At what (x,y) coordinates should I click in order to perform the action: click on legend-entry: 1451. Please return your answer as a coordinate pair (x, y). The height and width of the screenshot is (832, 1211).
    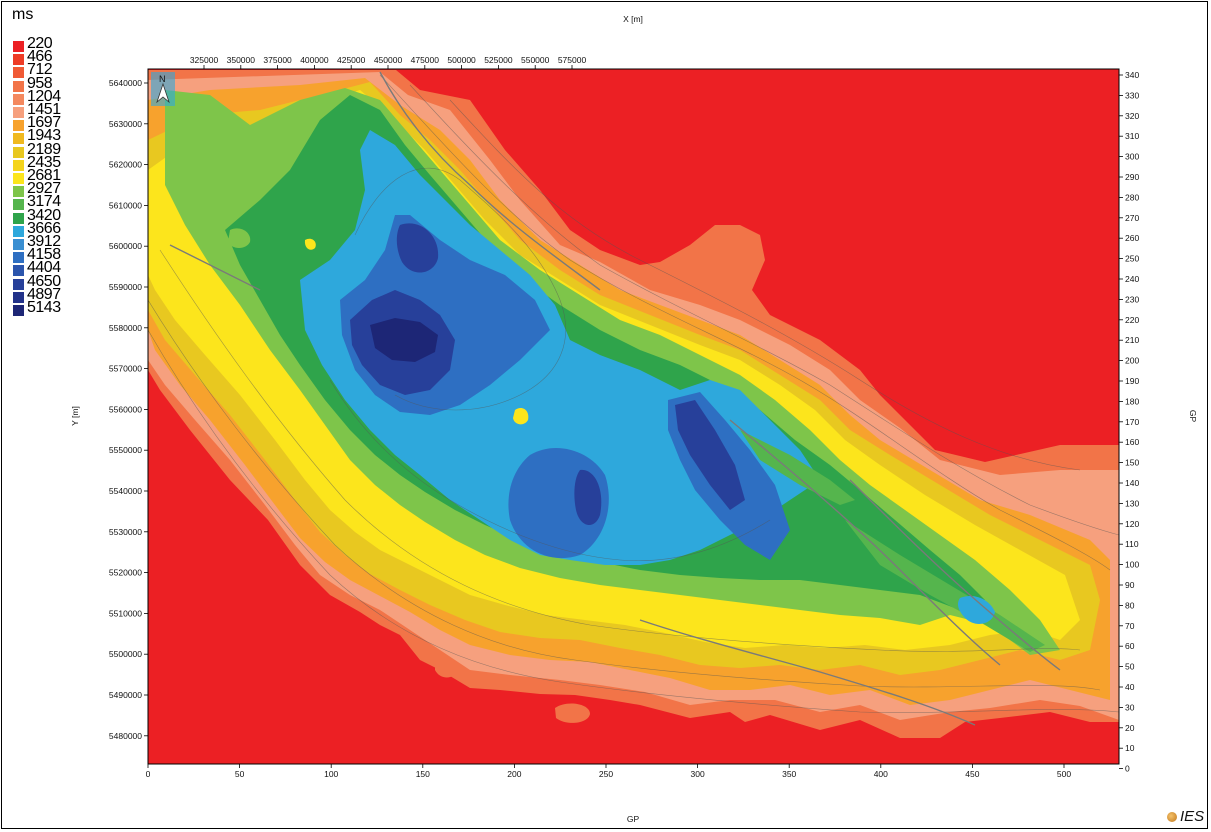
    Looking at the image, I should click on (73, 110).